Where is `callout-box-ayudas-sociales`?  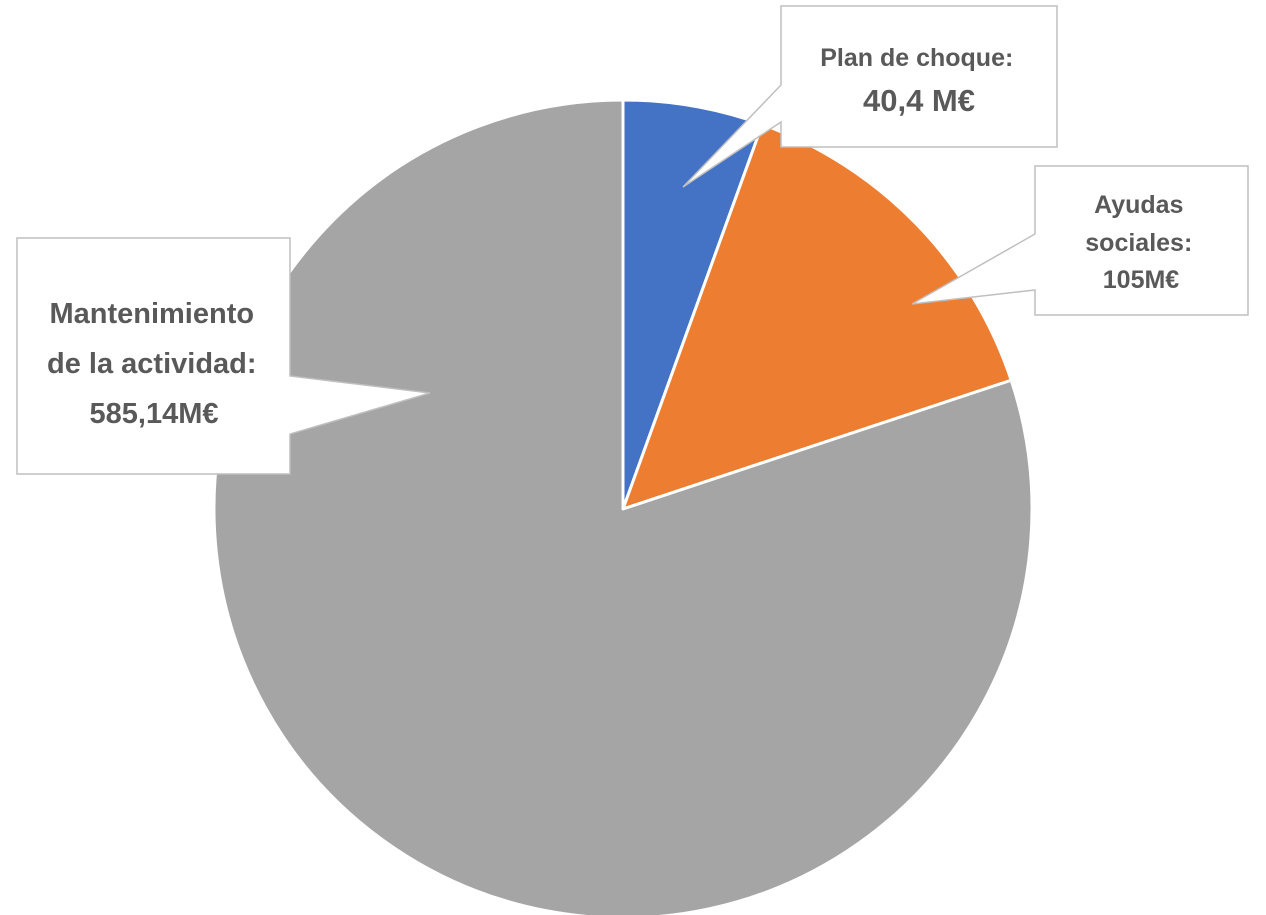 callout-box-ayudas-sociales is located at coordinates (1080, 240).